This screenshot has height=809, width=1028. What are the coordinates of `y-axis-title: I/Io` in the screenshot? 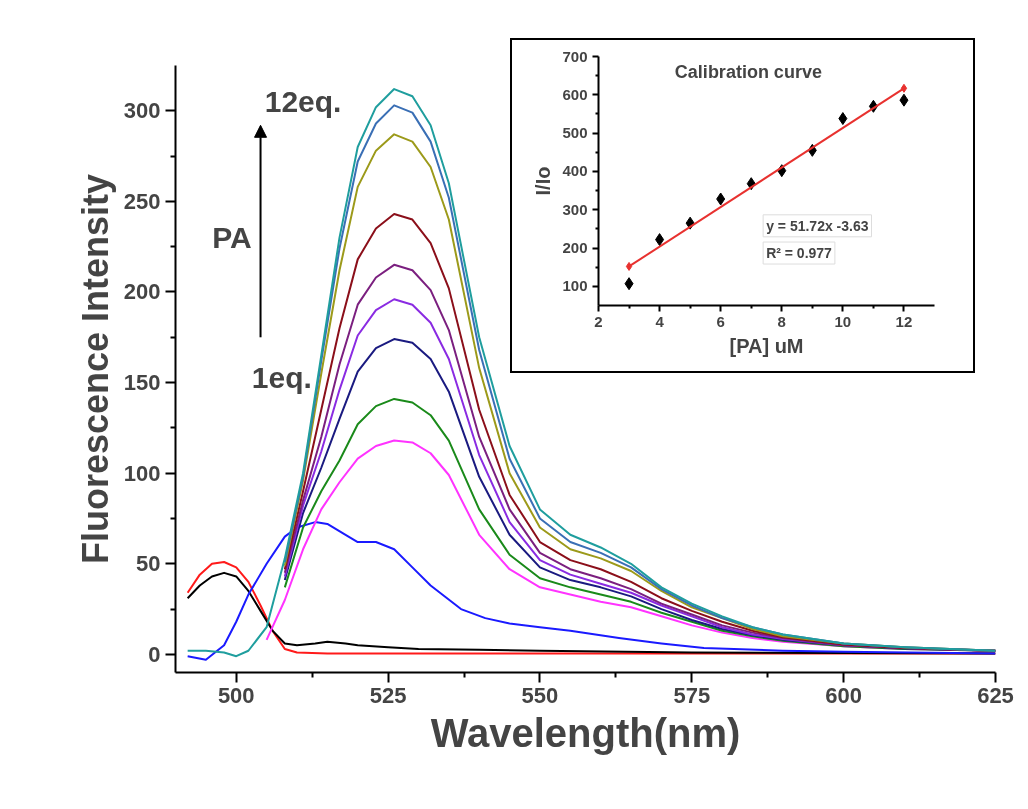 It's located at (543, 181).